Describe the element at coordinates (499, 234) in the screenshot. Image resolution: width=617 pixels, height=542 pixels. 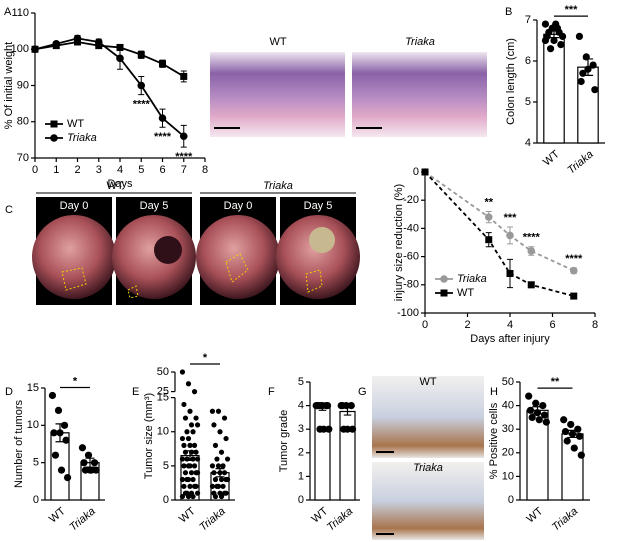
I see `series-line` at that location.